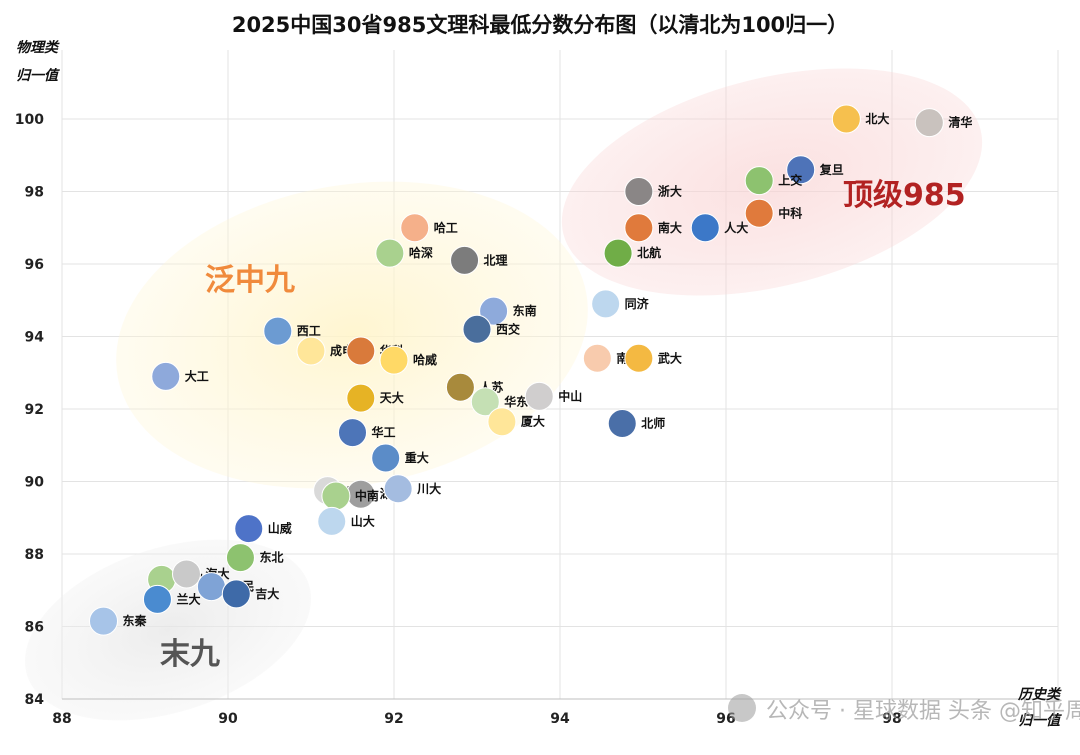  I want to click on data-label: 北航, so click(649, 252).